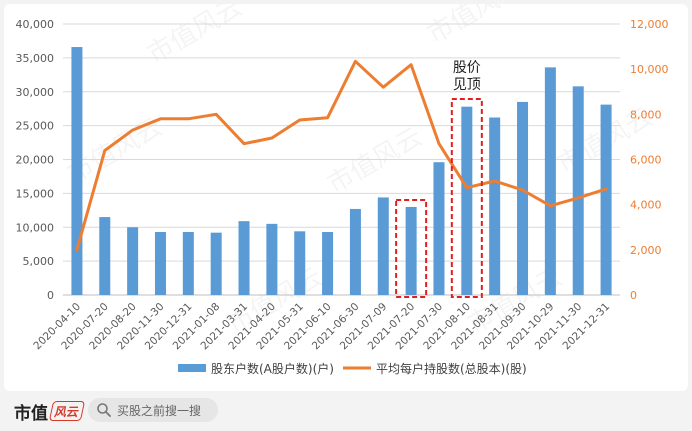 The height and width of the screenshot is (431, 692). What do you see at coordinates (35, 160) in the screenshot?
I see `y-left-tick-label: 20,000` at bounding box center [35, 160].